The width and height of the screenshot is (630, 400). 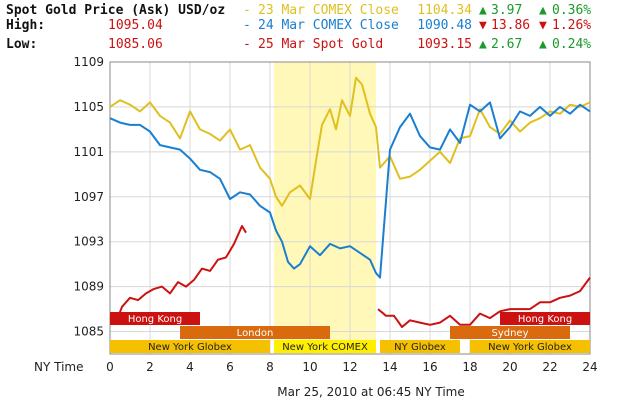 I want to click on y-tick-label: 1105, so click(x=88, y=107).